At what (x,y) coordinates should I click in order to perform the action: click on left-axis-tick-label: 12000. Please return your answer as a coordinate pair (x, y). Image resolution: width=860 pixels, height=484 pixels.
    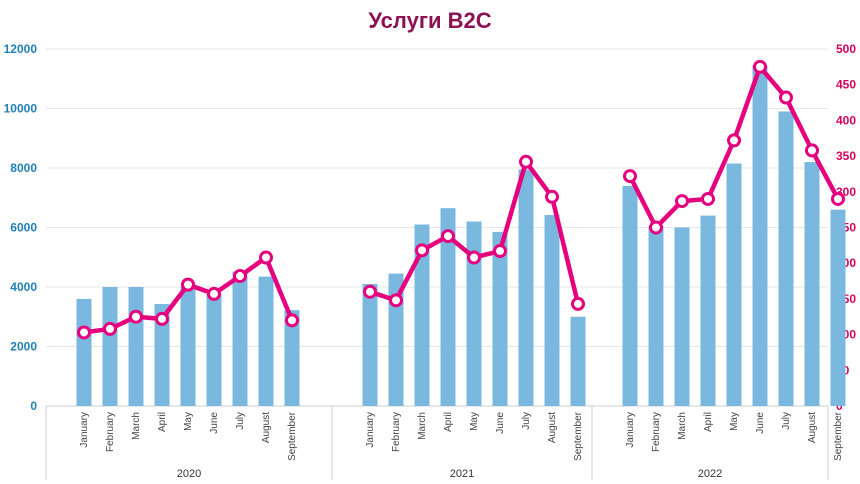
    Looking at the image, I should click on (21, 49).